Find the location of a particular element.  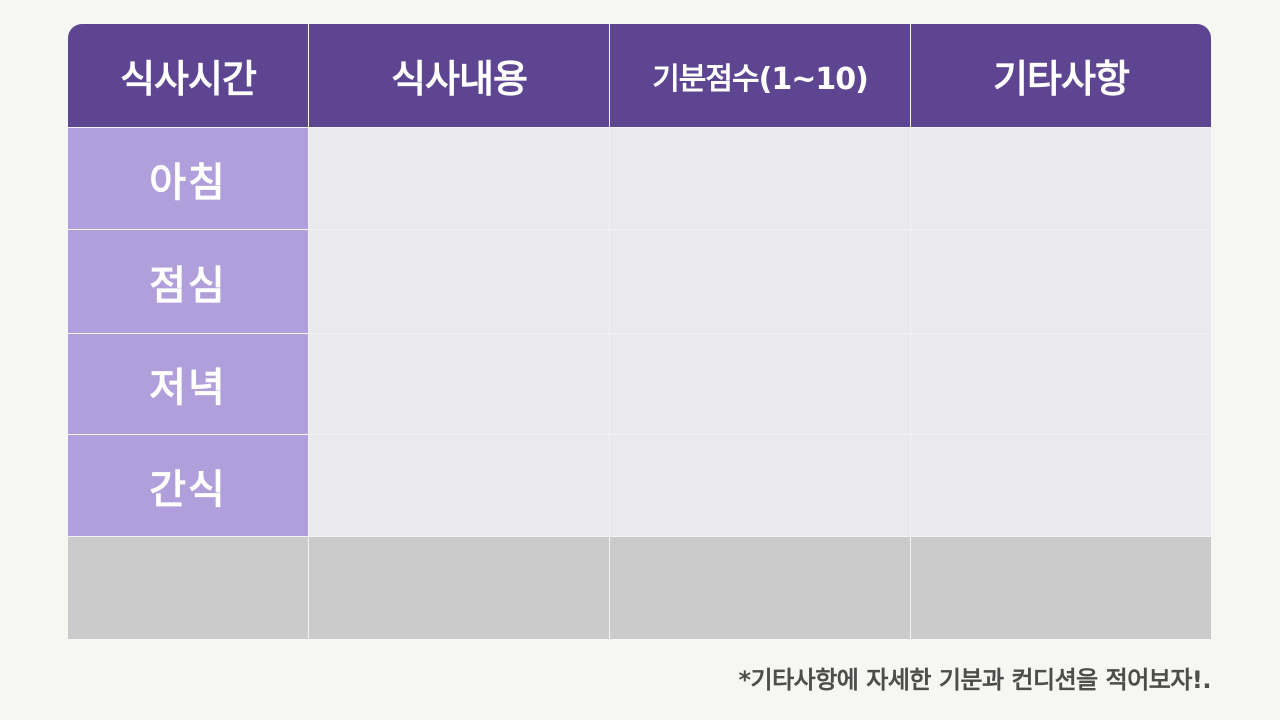

header-mood-score: 기분점수(1~10) is located at coordinates (760, 76).